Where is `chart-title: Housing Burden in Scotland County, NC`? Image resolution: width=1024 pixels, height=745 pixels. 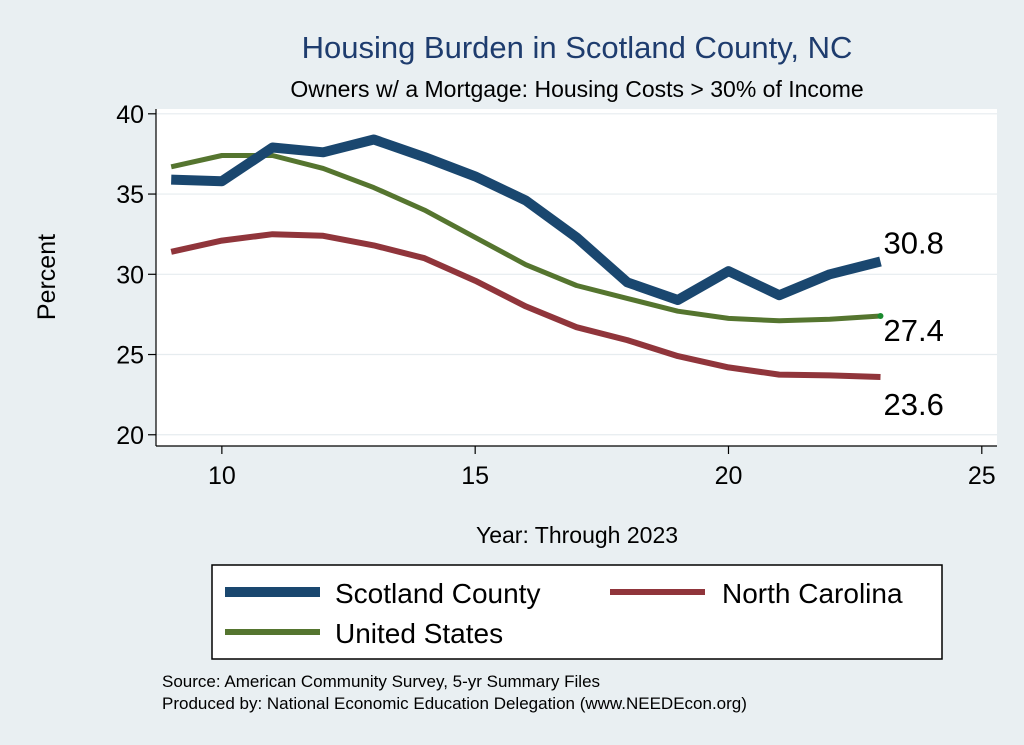
chart-title: Housing Burden in Scotland County, NC is located at coordinates (577, 47).